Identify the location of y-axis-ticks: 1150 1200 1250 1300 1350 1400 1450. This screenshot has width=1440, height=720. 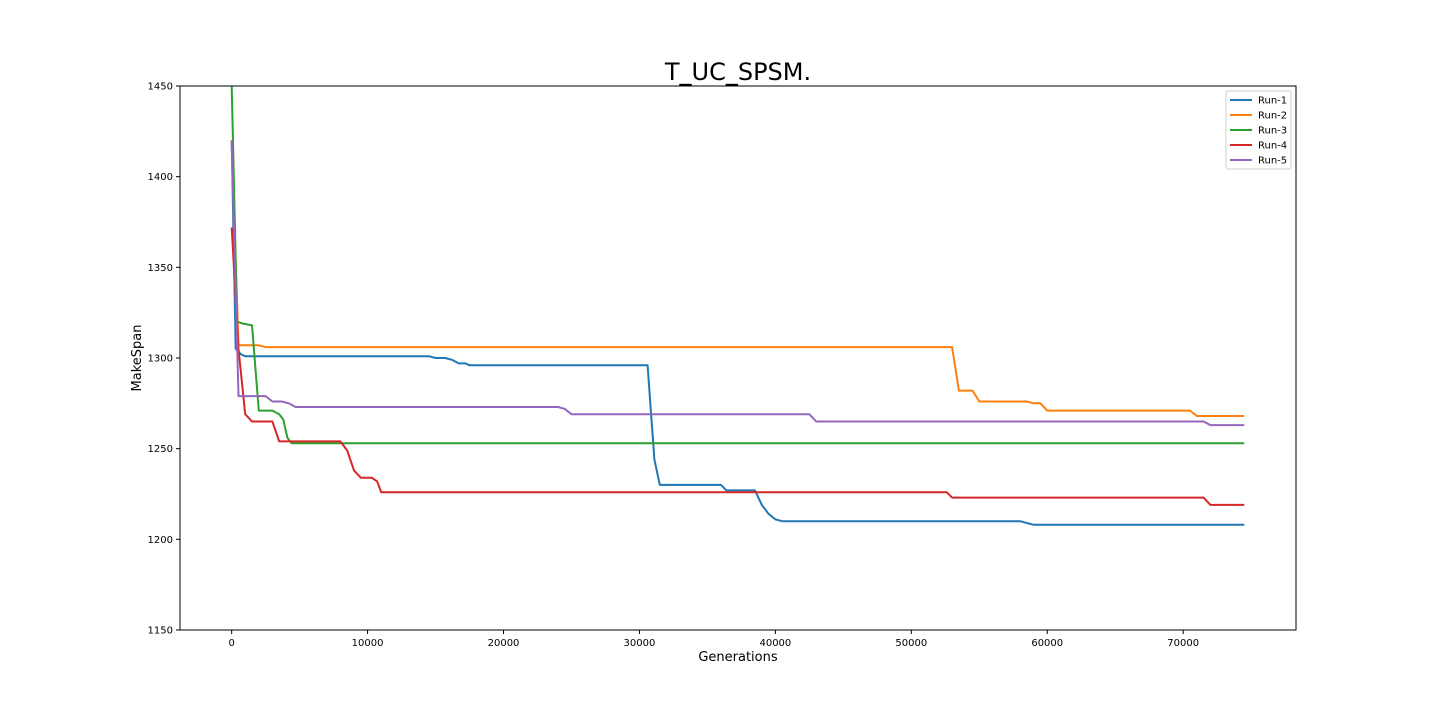
(164, 359).